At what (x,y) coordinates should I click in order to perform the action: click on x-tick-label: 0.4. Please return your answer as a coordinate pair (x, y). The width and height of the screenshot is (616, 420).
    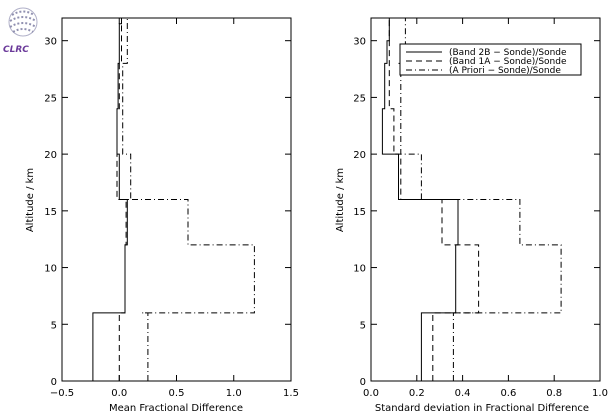
    Looking at the image, I should click on (463, 393).